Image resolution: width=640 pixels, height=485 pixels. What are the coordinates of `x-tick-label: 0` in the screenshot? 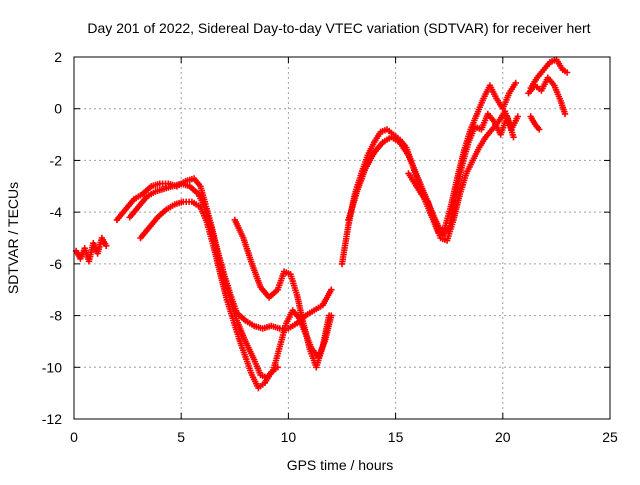 It's located at (74, 437).